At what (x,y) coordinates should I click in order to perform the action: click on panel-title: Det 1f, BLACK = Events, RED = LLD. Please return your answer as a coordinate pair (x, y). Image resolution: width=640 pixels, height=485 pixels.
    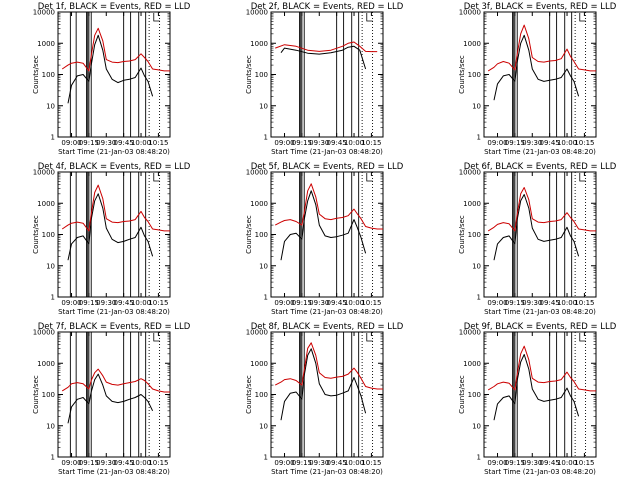
    Looking at the image, I should click on (114, 7).